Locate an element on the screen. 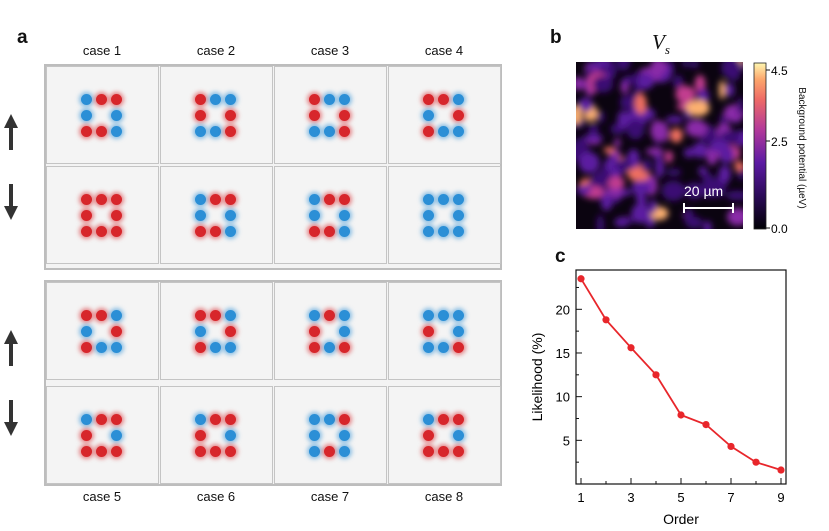 The width and height of the screenshot is (829, 531). case-label: case 3 is located at coordinates (330, 50).